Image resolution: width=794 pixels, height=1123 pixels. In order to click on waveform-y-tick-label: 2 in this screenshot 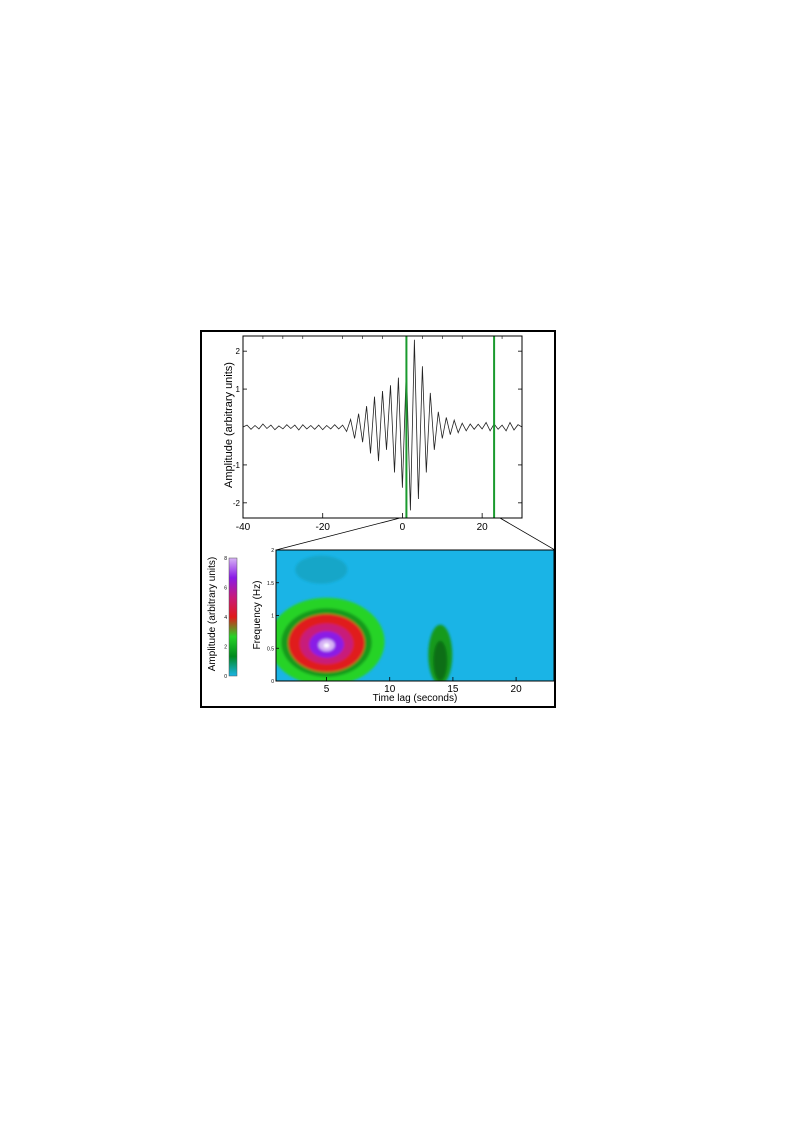, I will do `click(238, 351)`.